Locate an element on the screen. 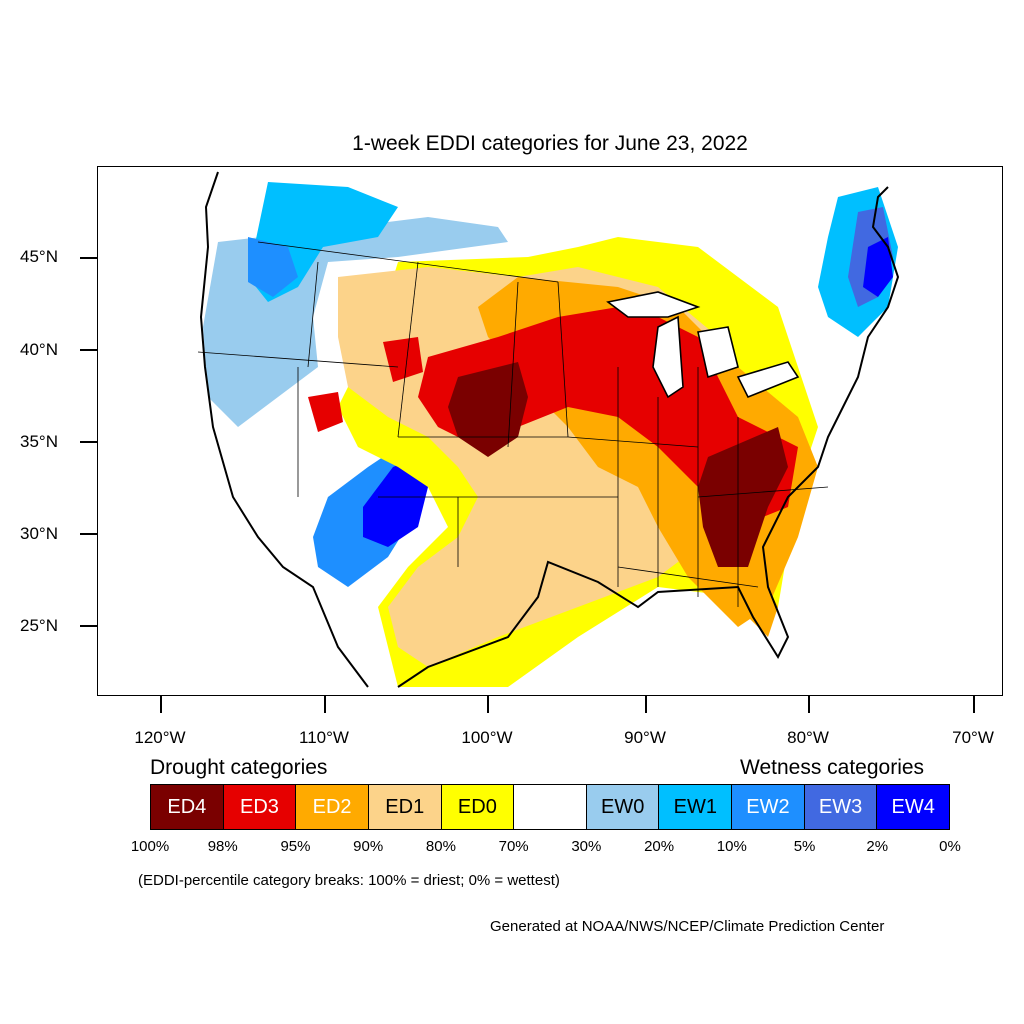 This screenshot has height=1024, width=1024. legend-swatch-ew4: EW4 is located at coordinates (913, 807).